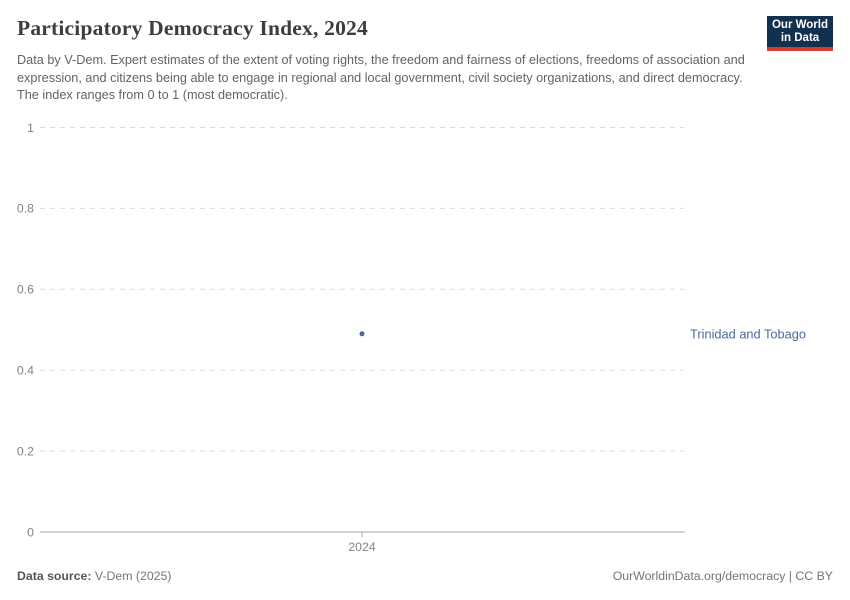 Image resolution: width=850 pixels, height=600 pixels. What do you see at coordinates (748, 333) in the screenshot?
I see `entity-label: Trinidad and Tobago` at bounding box center [748, 333].